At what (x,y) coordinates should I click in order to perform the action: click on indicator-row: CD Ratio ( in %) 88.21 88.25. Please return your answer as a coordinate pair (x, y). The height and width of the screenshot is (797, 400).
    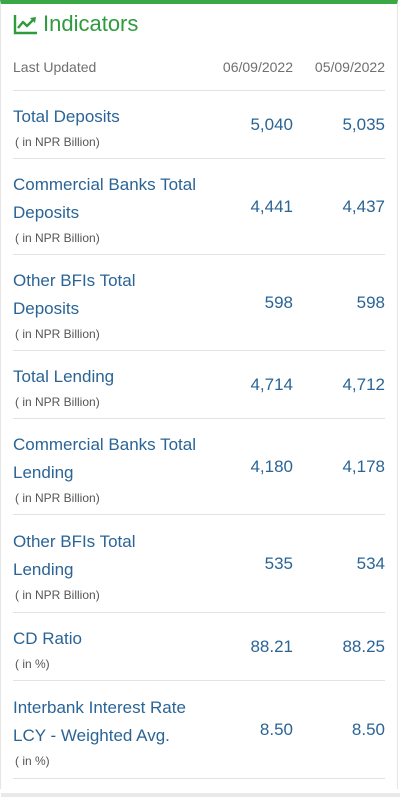
    Looking at the image, I should click on (199, 647).